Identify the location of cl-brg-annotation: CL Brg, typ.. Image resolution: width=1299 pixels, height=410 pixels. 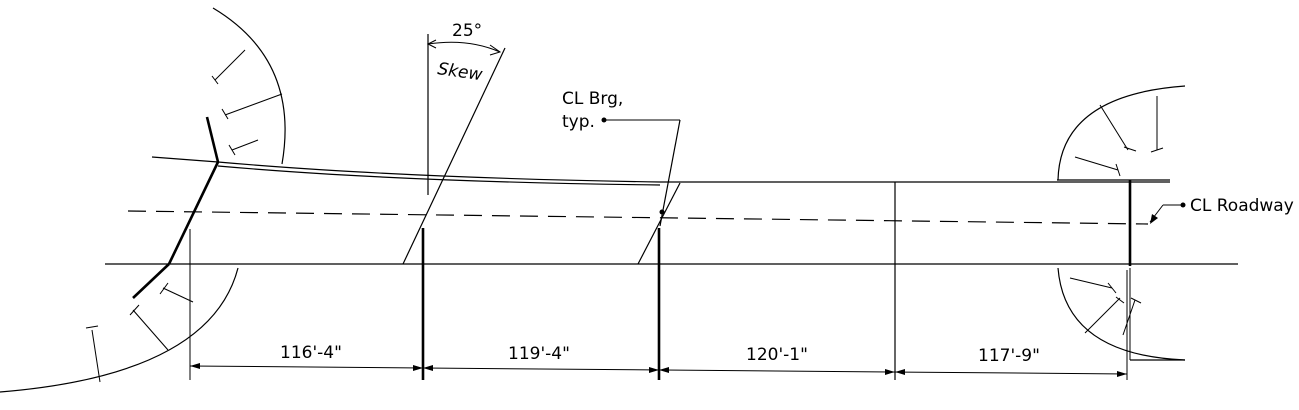
(621, 152).